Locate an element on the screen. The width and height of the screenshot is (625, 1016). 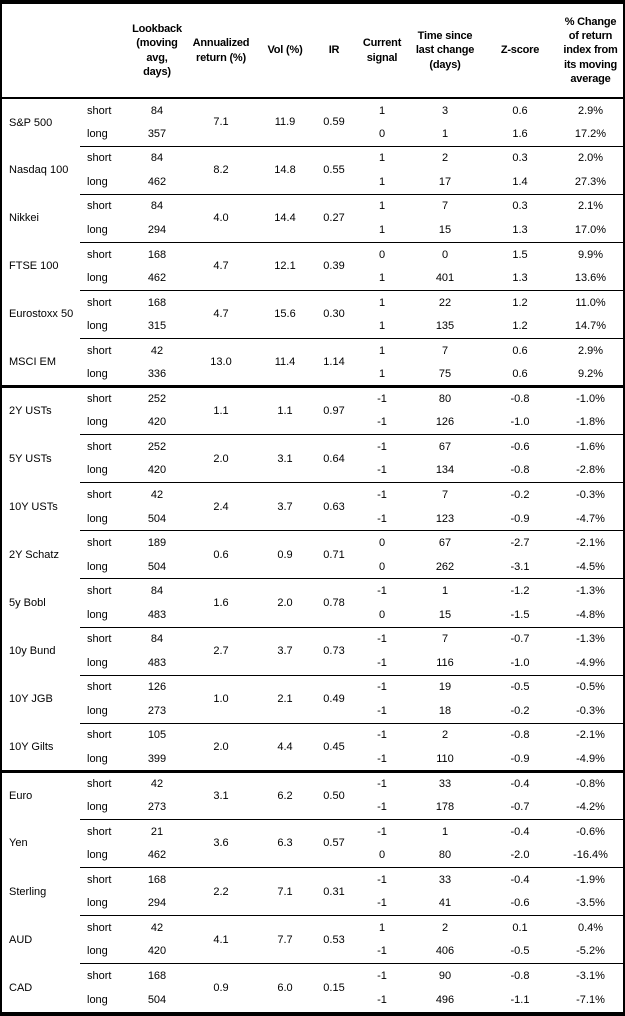
annualized-return-value: 2.0 is located at coordinates (221, 458).